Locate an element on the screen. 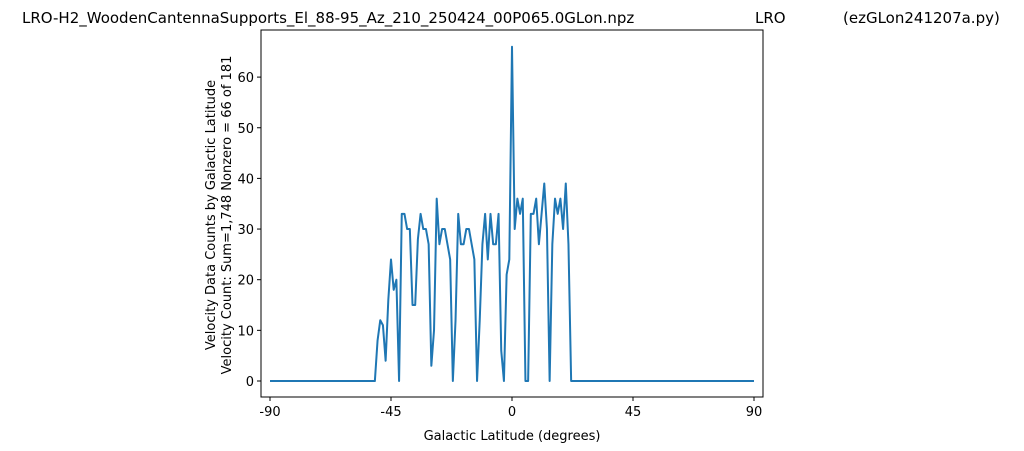 This screenshot has height=451, width=1024. y-tick-label: 30 is located at coordinates (245, 230).